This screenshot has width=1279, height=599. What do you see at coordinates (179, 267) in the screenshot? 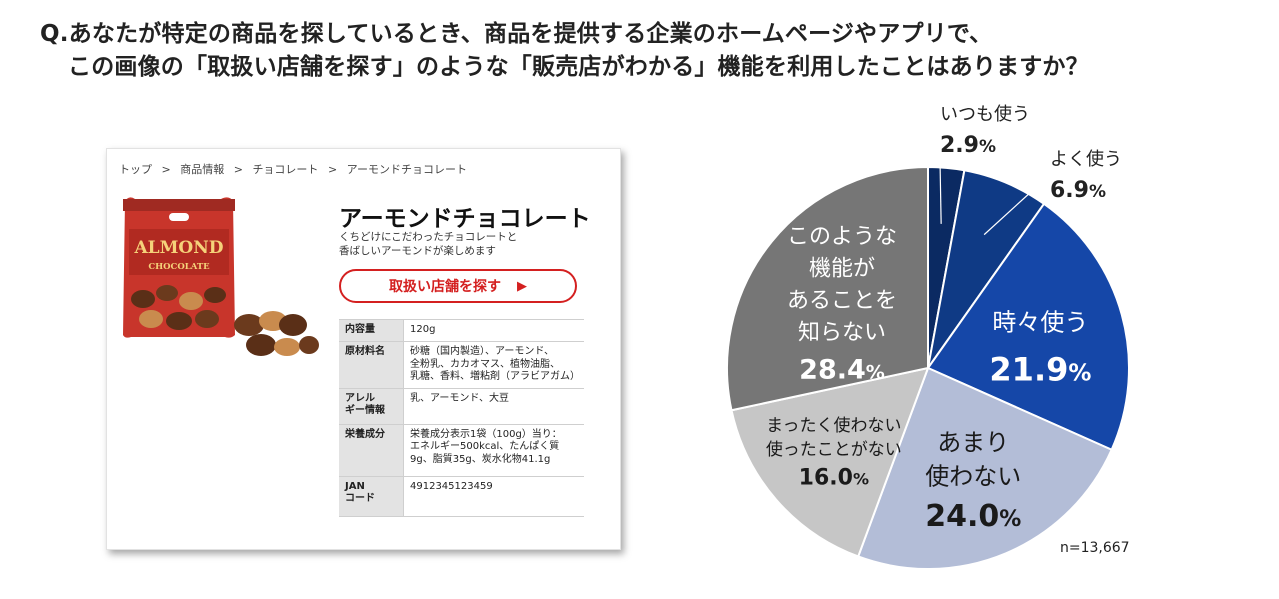
I see `bag-label-chocolate: CHOCOLATE` at bounding box center [179, 267].